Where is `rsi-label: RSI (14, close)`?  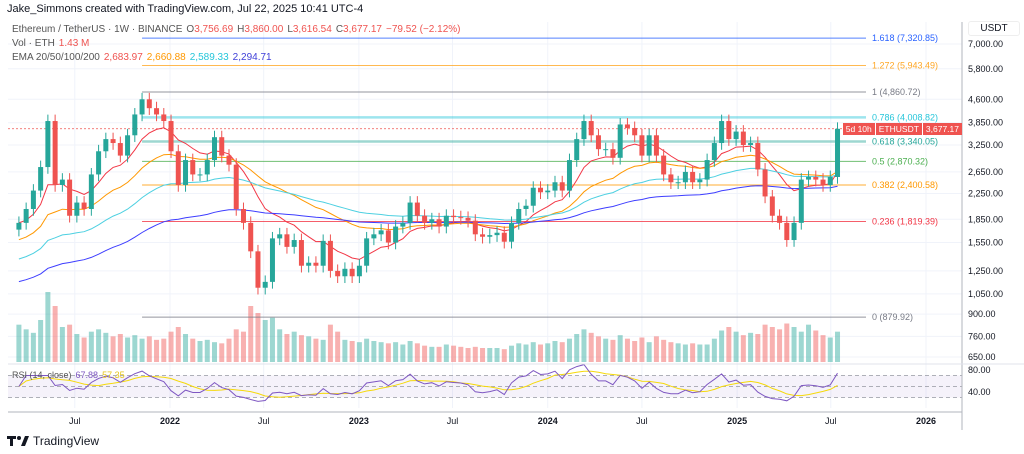
rsi-label: RSI (14, close) is located at coordinates (42, 375).